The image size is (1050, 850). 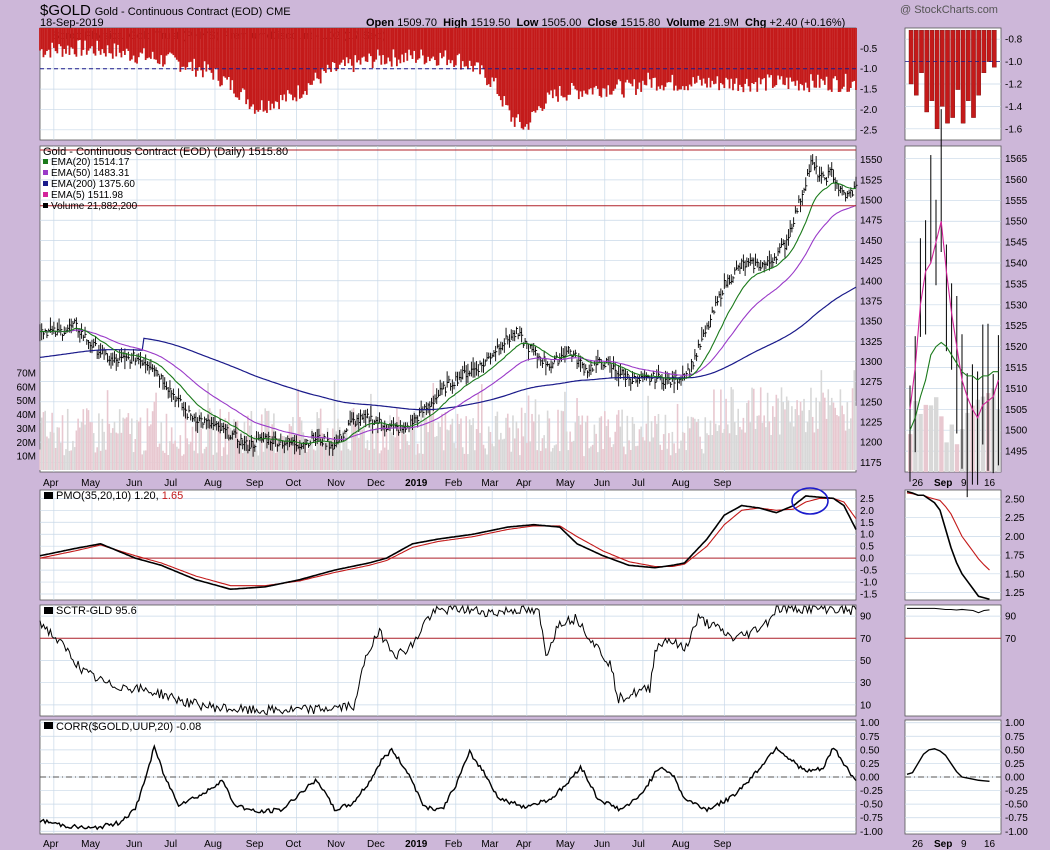 What do you see at coordinates (990, 483) in the screenshot?
I see `side-xtick: 16` at bounding box center [990, 483].